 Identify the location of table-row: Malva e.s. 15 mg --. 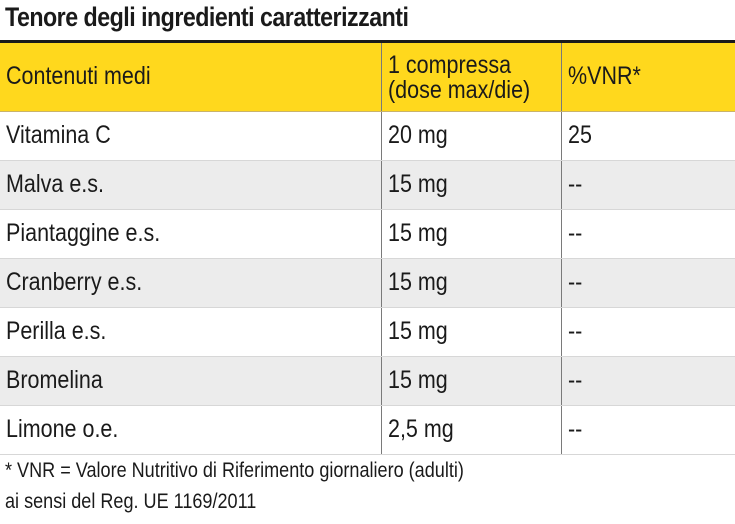
(367, 185).